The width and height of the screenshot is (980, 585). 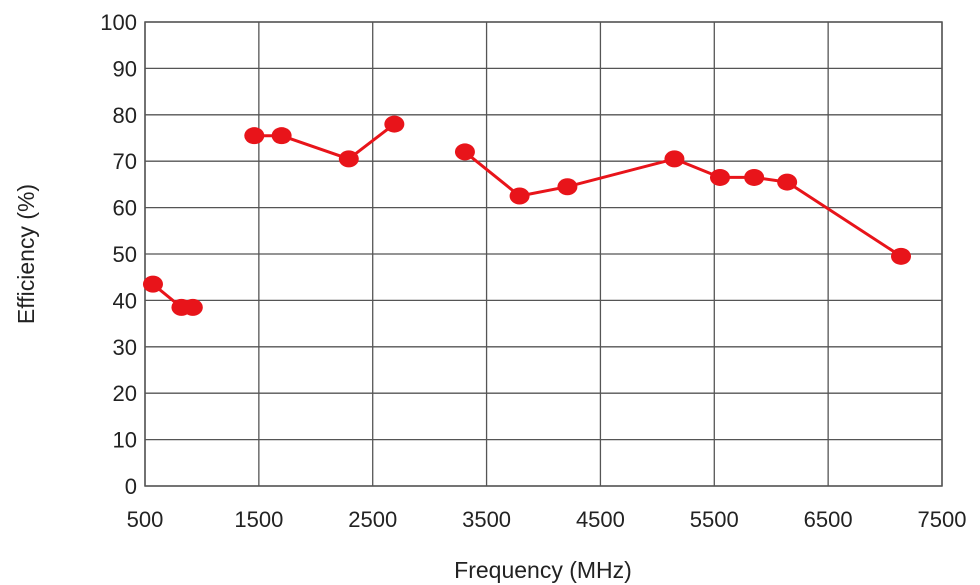 What do you see at coordinates (125, 393) in the screenshot?
I see `y-tick-label: 20` at bounding box center [125, 393].